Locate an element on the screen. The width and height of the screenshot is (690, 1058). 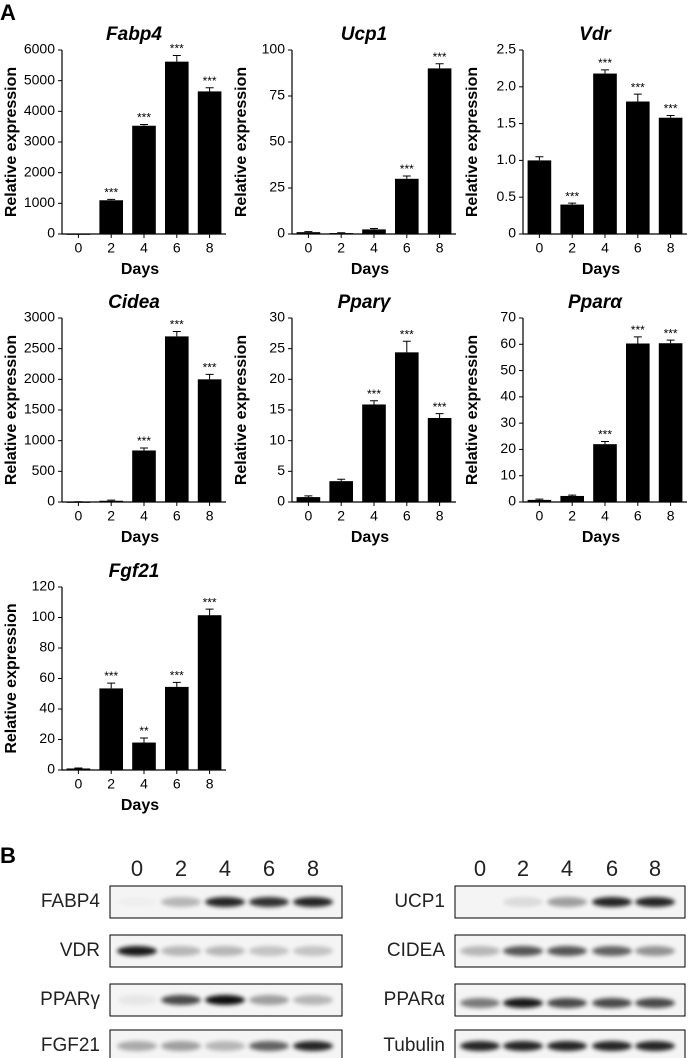
y-tick-label: 75 is located at coordinates (277, 95).